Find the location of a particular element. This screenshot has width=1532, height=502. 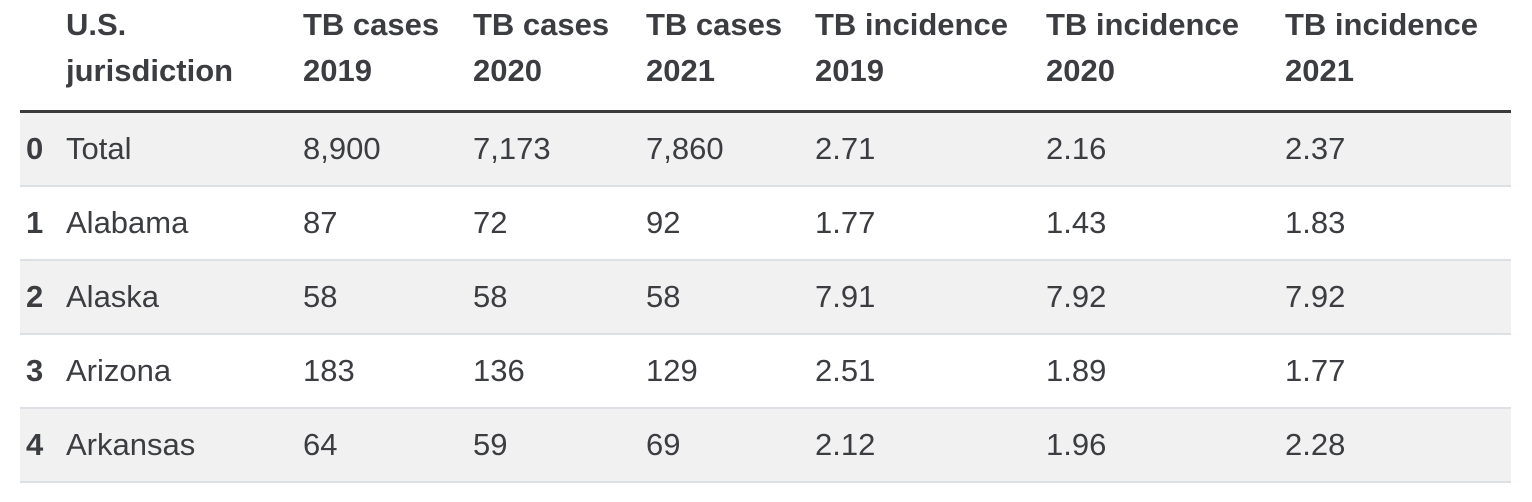

table-row: 1 Alabama 87 72 92 1.77 1.43 1.83 is located at coordinates (765, 223).